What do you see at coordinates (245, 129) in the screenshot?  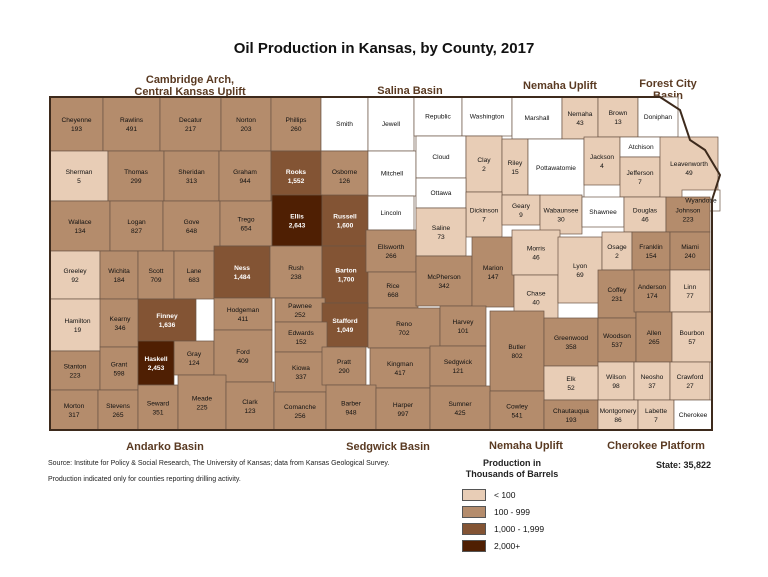 I see `county-value-label: 203` at bounding box center [245, 129].